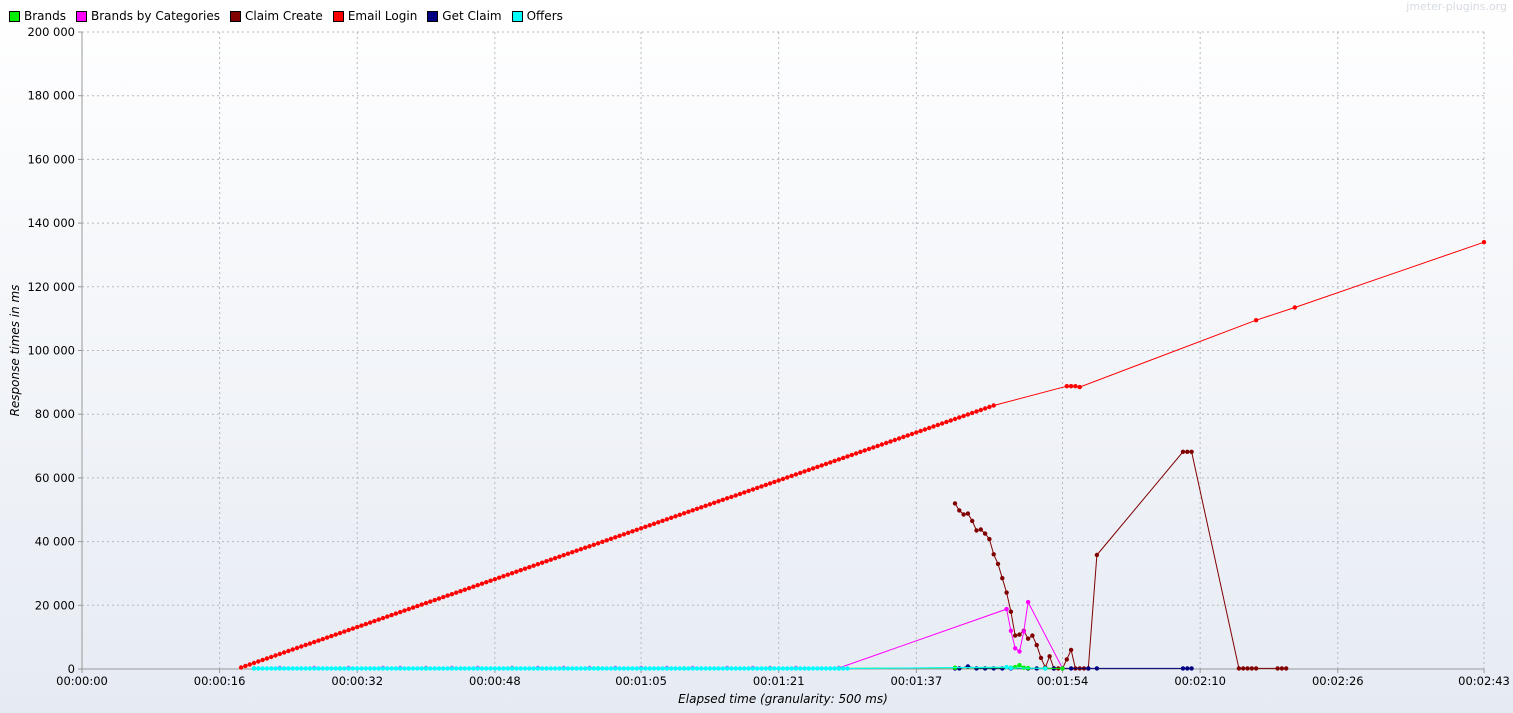  I want to click on watermark: jmeter-plugins.org, so click(1456, 6).